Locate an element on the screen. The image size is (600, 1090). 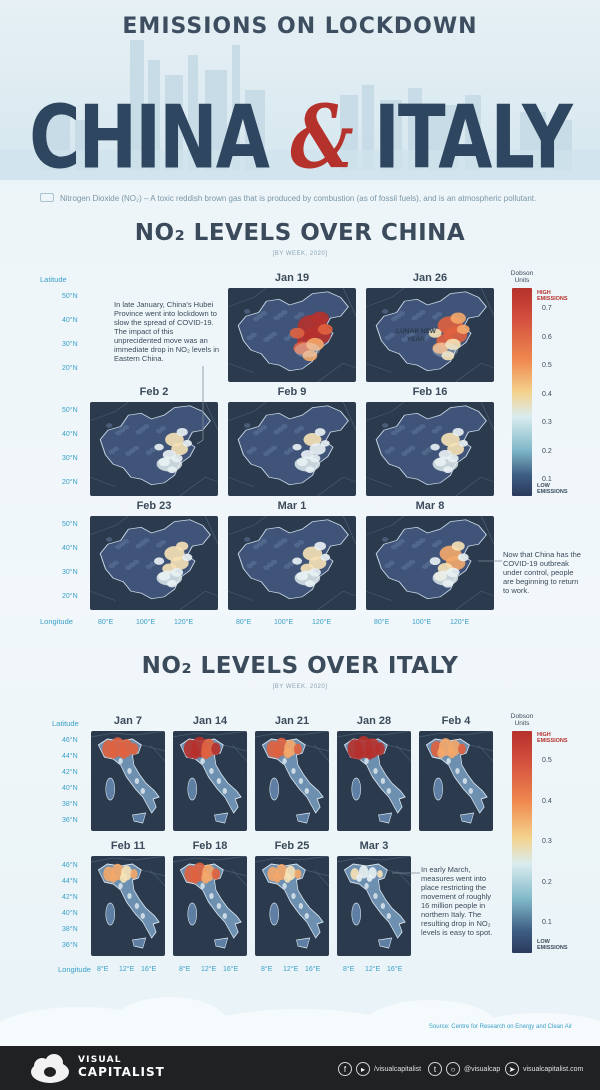
social-facebook-youtube: f ▸ /visualcapitalist is located at coordinates (379, 1069).